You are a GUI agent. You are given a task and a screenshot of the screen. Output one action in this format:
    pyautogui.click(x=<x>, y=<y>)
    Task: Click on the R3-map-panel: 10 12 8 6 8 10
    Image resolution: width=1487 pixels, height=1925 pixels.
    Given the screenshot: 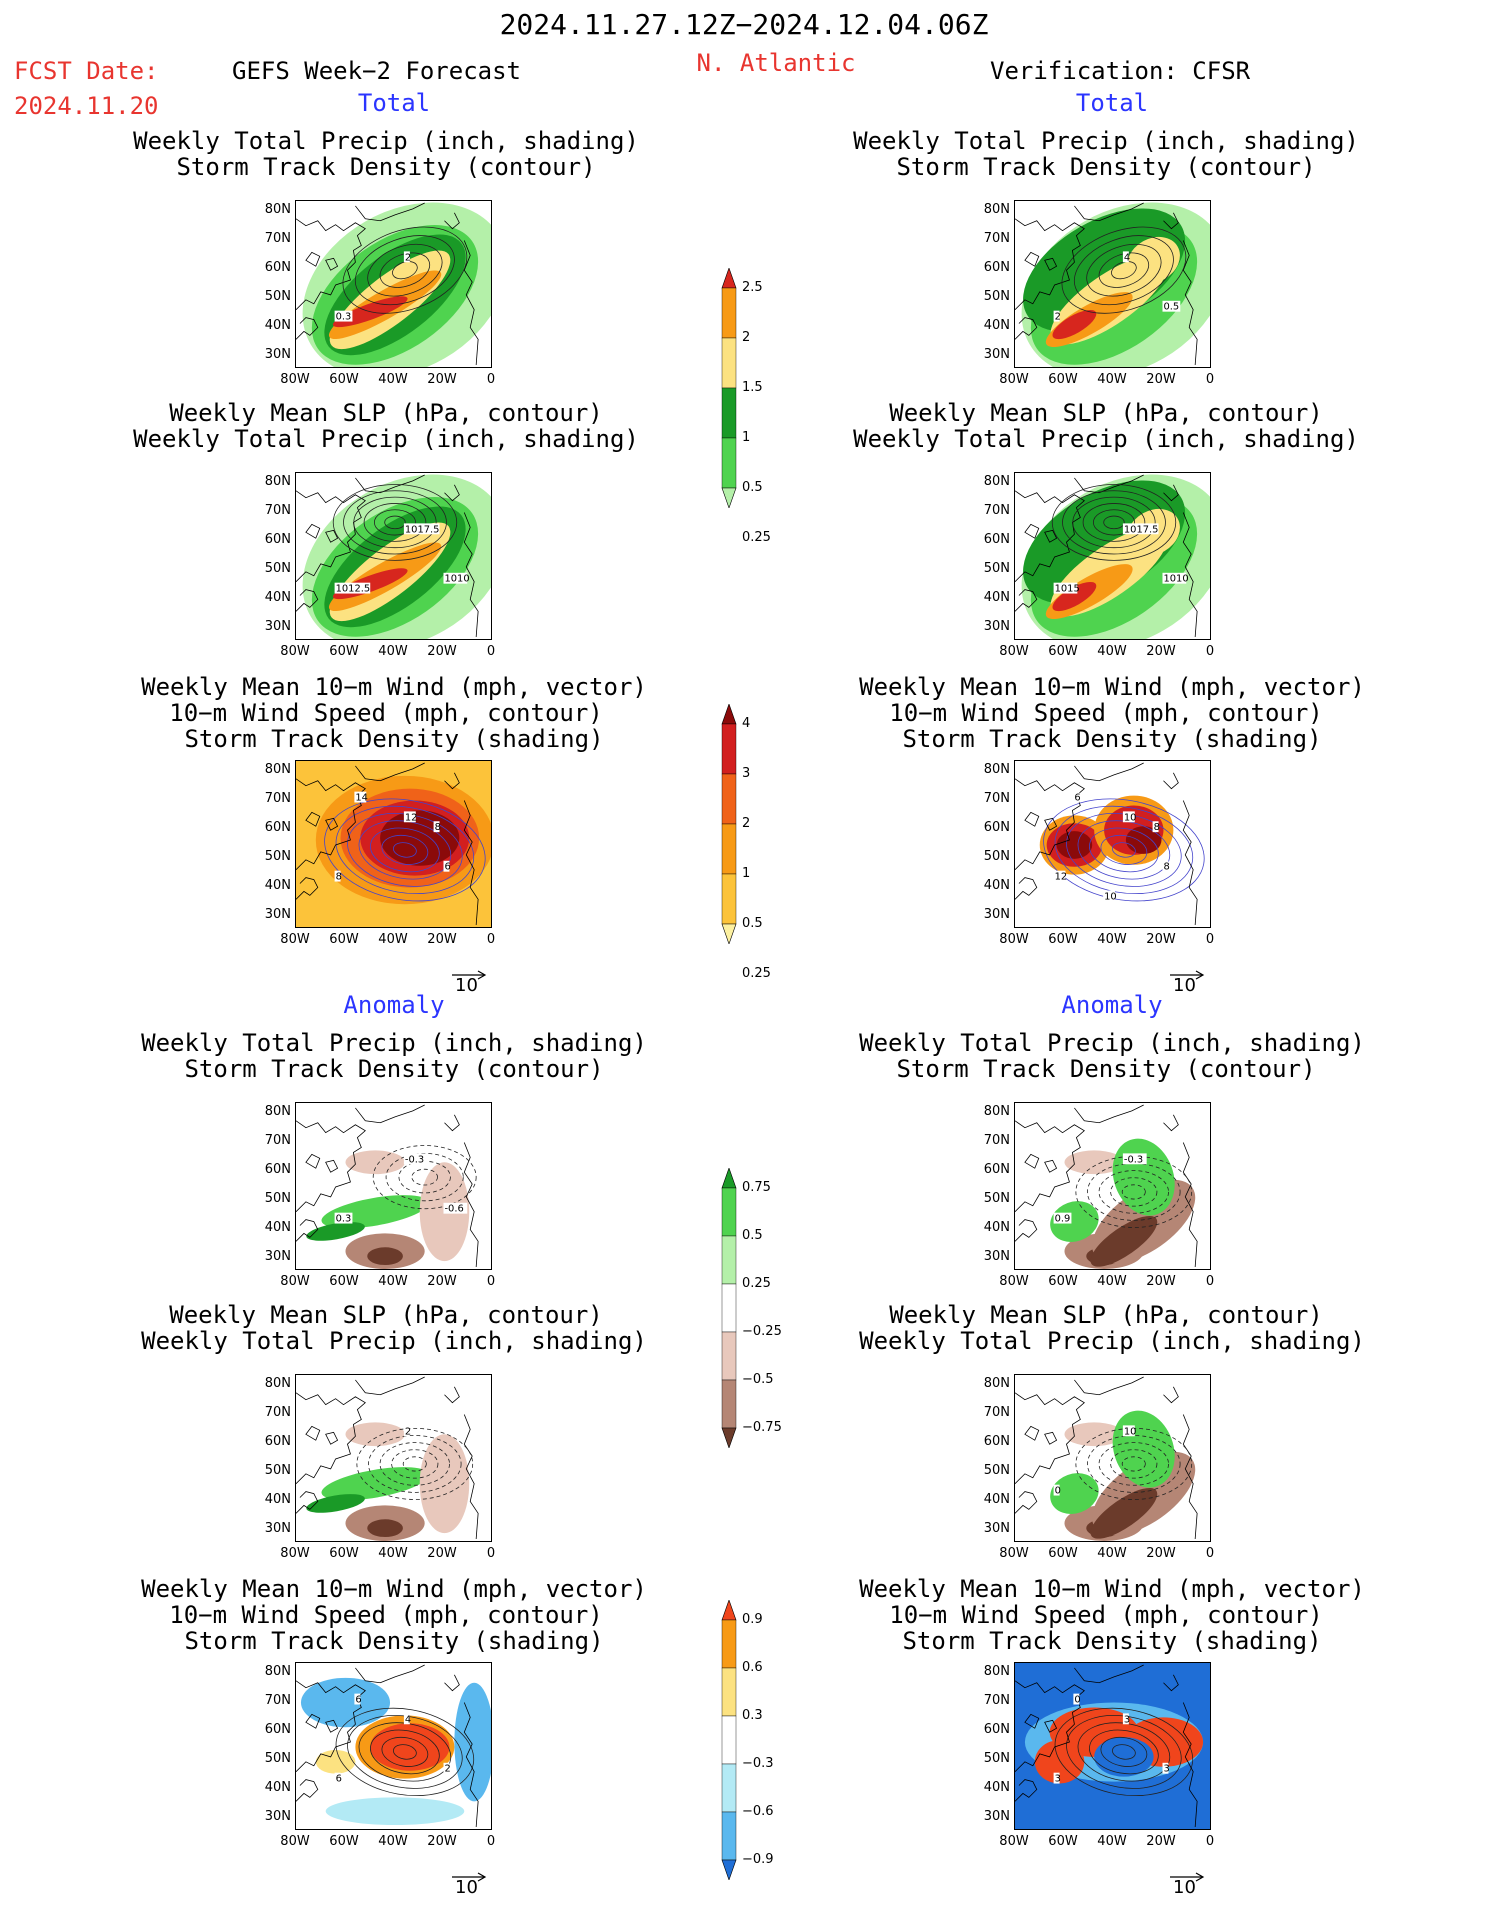 What is the action you would take?
    pyautogui.click(x=1112, y=844)
    